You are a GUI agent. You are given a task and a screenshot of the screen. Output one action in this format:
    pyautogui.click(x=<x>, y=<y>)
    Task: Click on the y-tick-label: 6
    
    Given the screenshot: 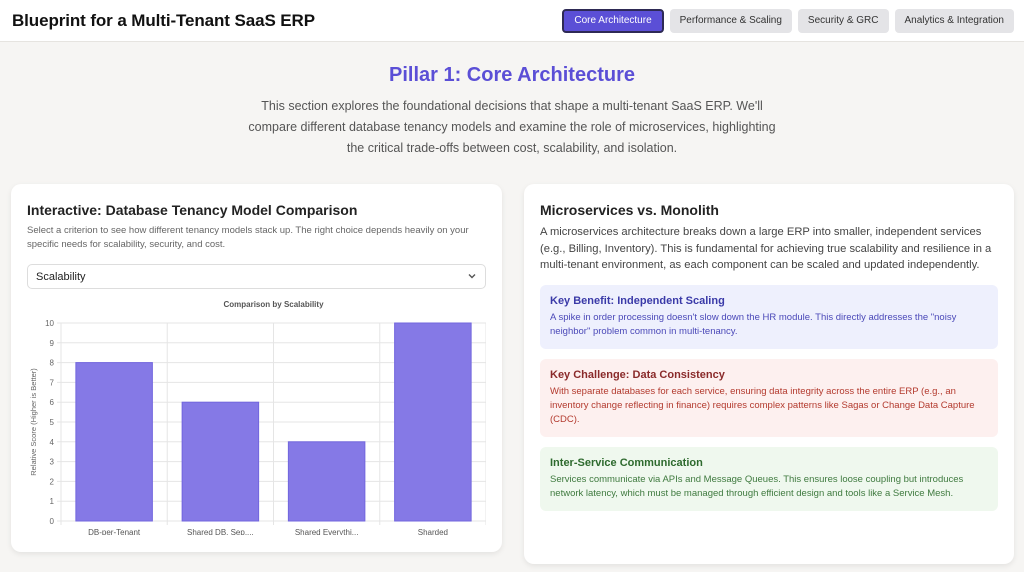 What is the action you would take?
    pyautogui.click(x=52, y=402)
    